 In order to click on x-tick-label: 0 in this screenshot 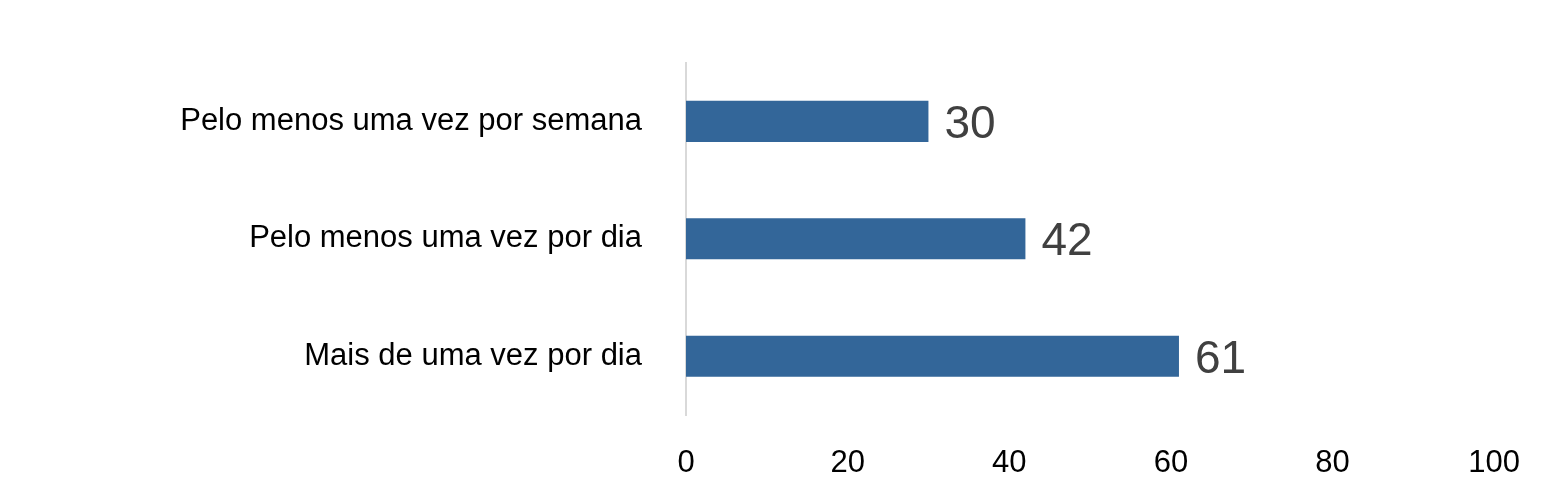, I will do `click(686, 462)`.